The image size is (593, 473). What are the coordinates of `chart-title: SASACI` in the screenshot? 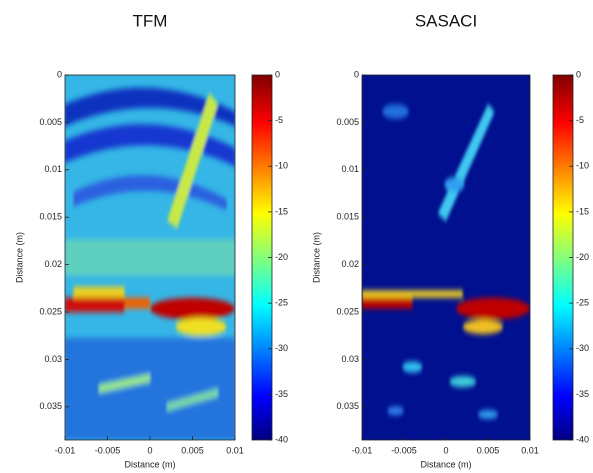 It's located at (446, 20).